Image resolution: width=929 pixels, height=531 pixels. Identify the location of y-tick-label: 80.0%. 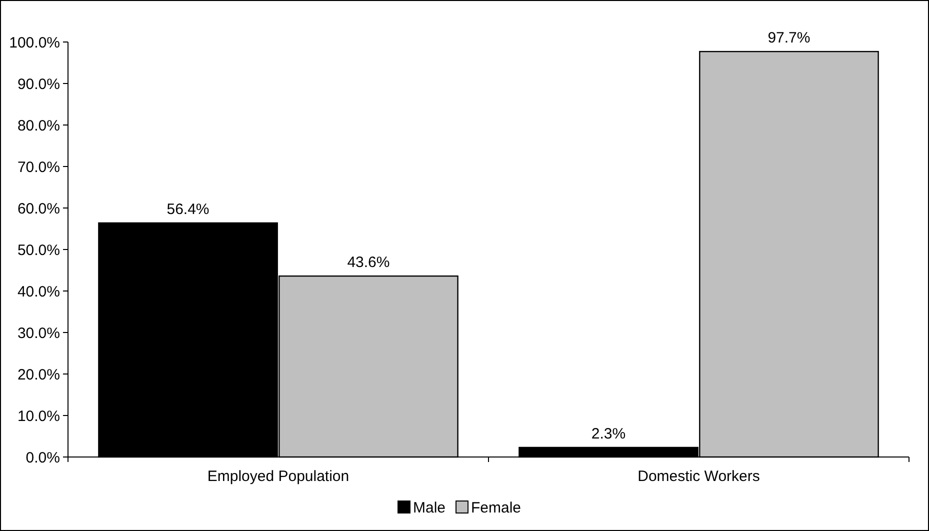
(38, 125).